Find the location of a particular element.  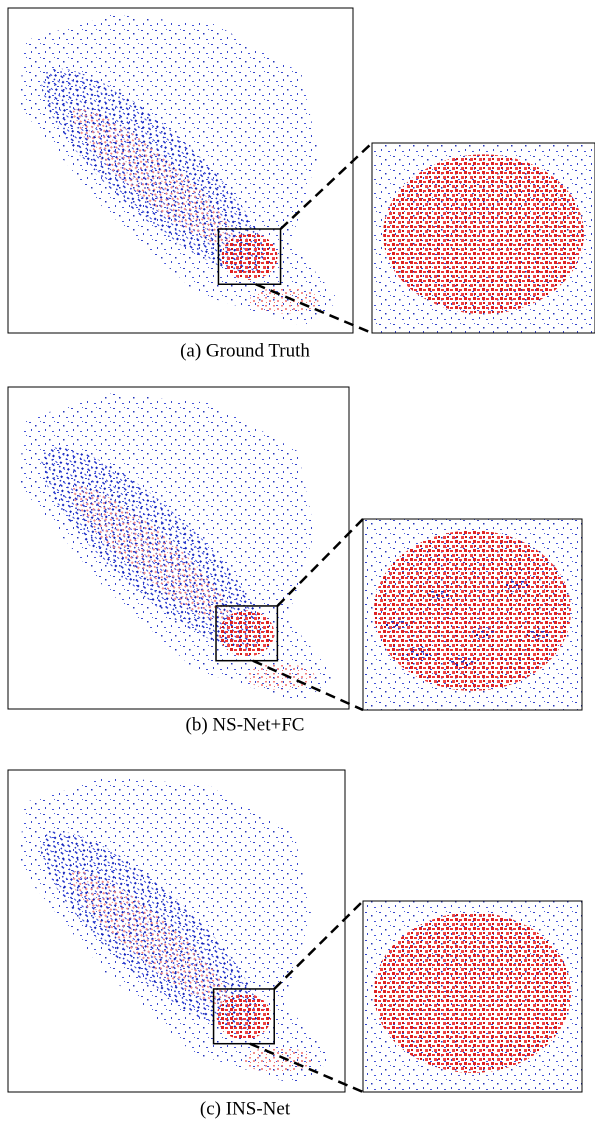

caption: (a) Ground Truth is located at coordinates (245, 350).